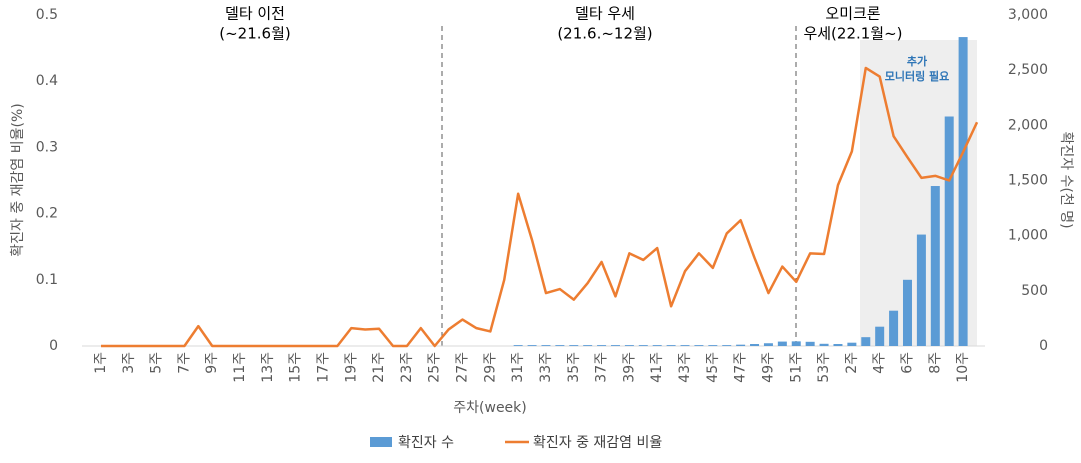 The image size is (1081, 463). What do you see at coordinates (157, 363) in the screenshot?
I see `x-tick-label: 5주` at bounding box center [157, 363].